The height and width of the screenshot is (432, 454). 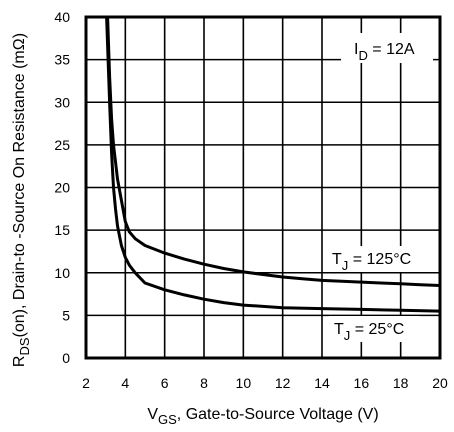 What do you see at coordinates (322, 383) in the screenshot?
I see `x-tick-label: 14` at bounding box center [322, 383].